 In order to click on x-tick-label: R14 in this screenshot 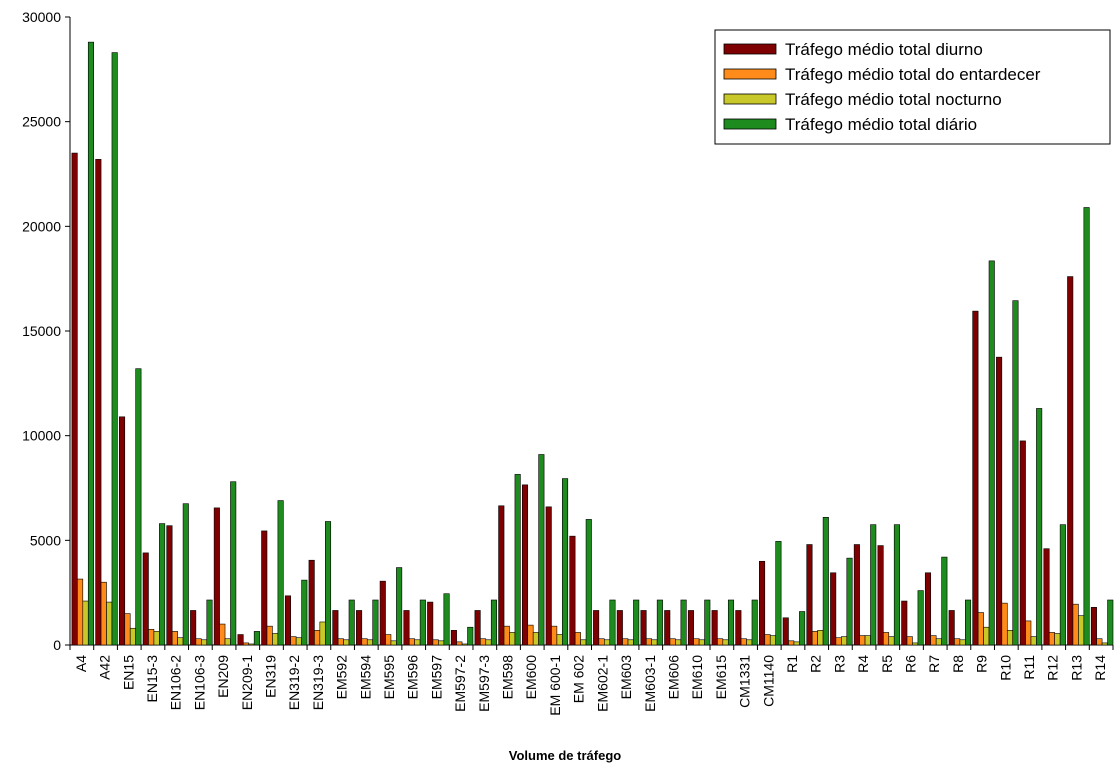, I will do `click(1100, 668)`.